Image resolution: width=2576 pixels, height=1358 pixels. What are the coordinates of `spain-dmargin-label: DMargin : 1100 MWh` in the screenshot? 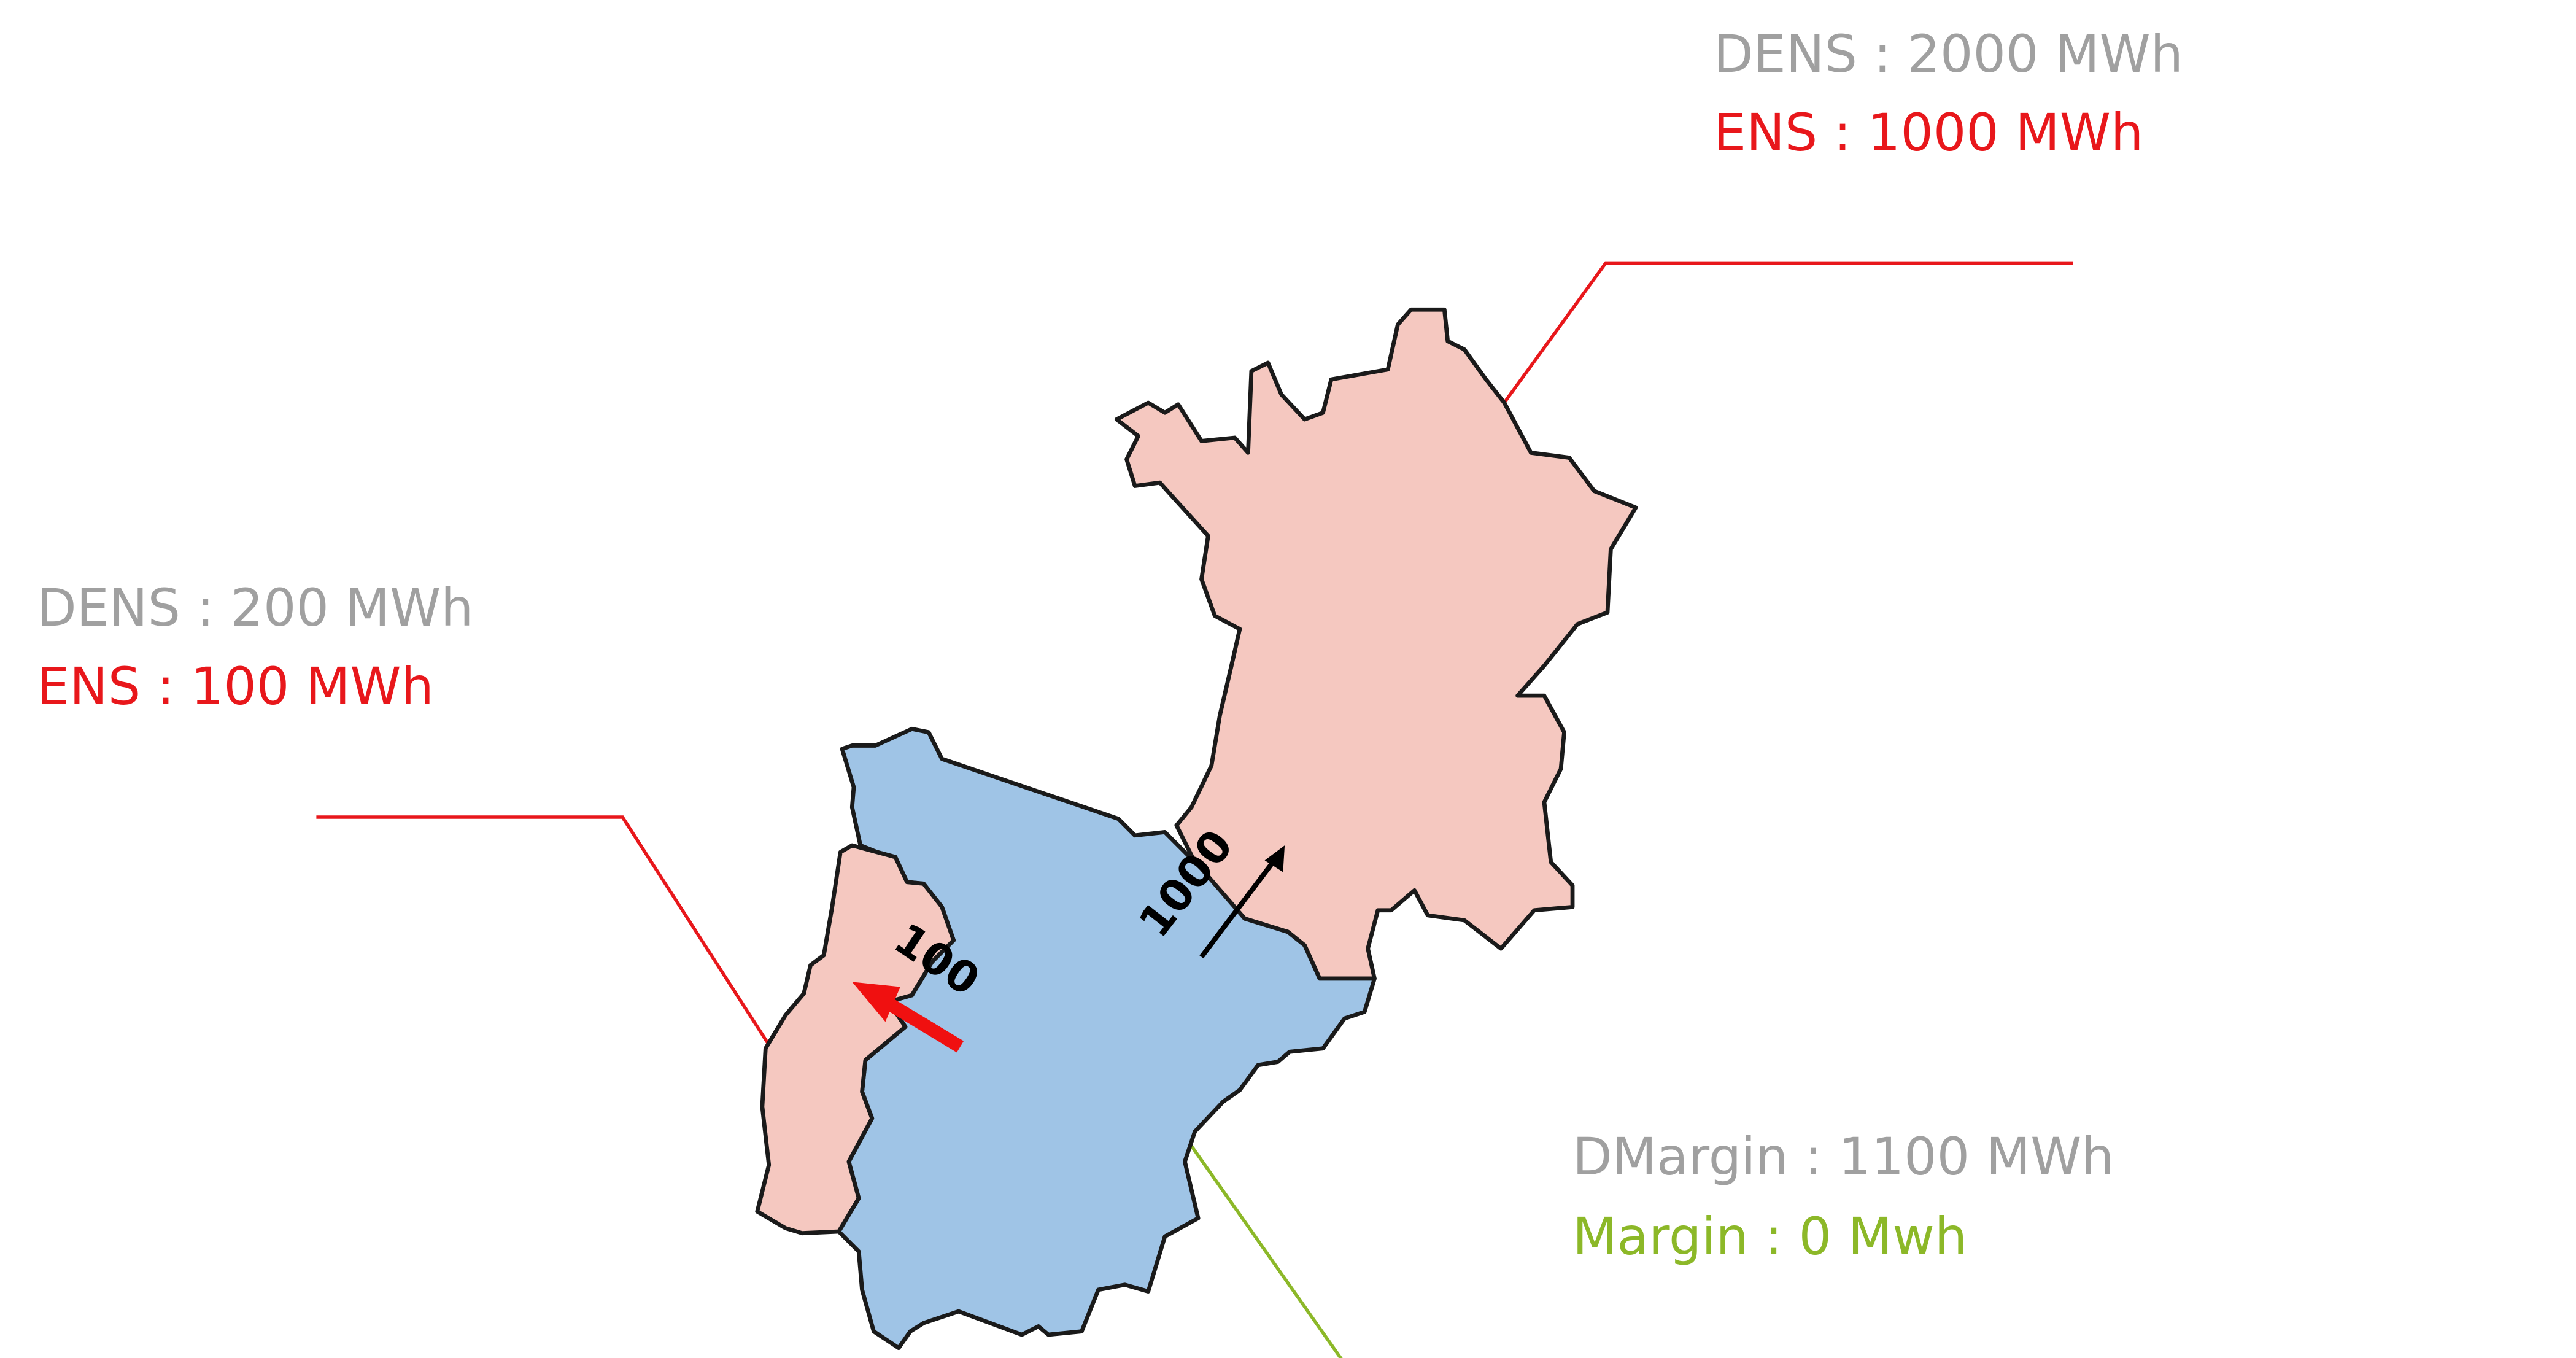 It's located at (1843, 1157).